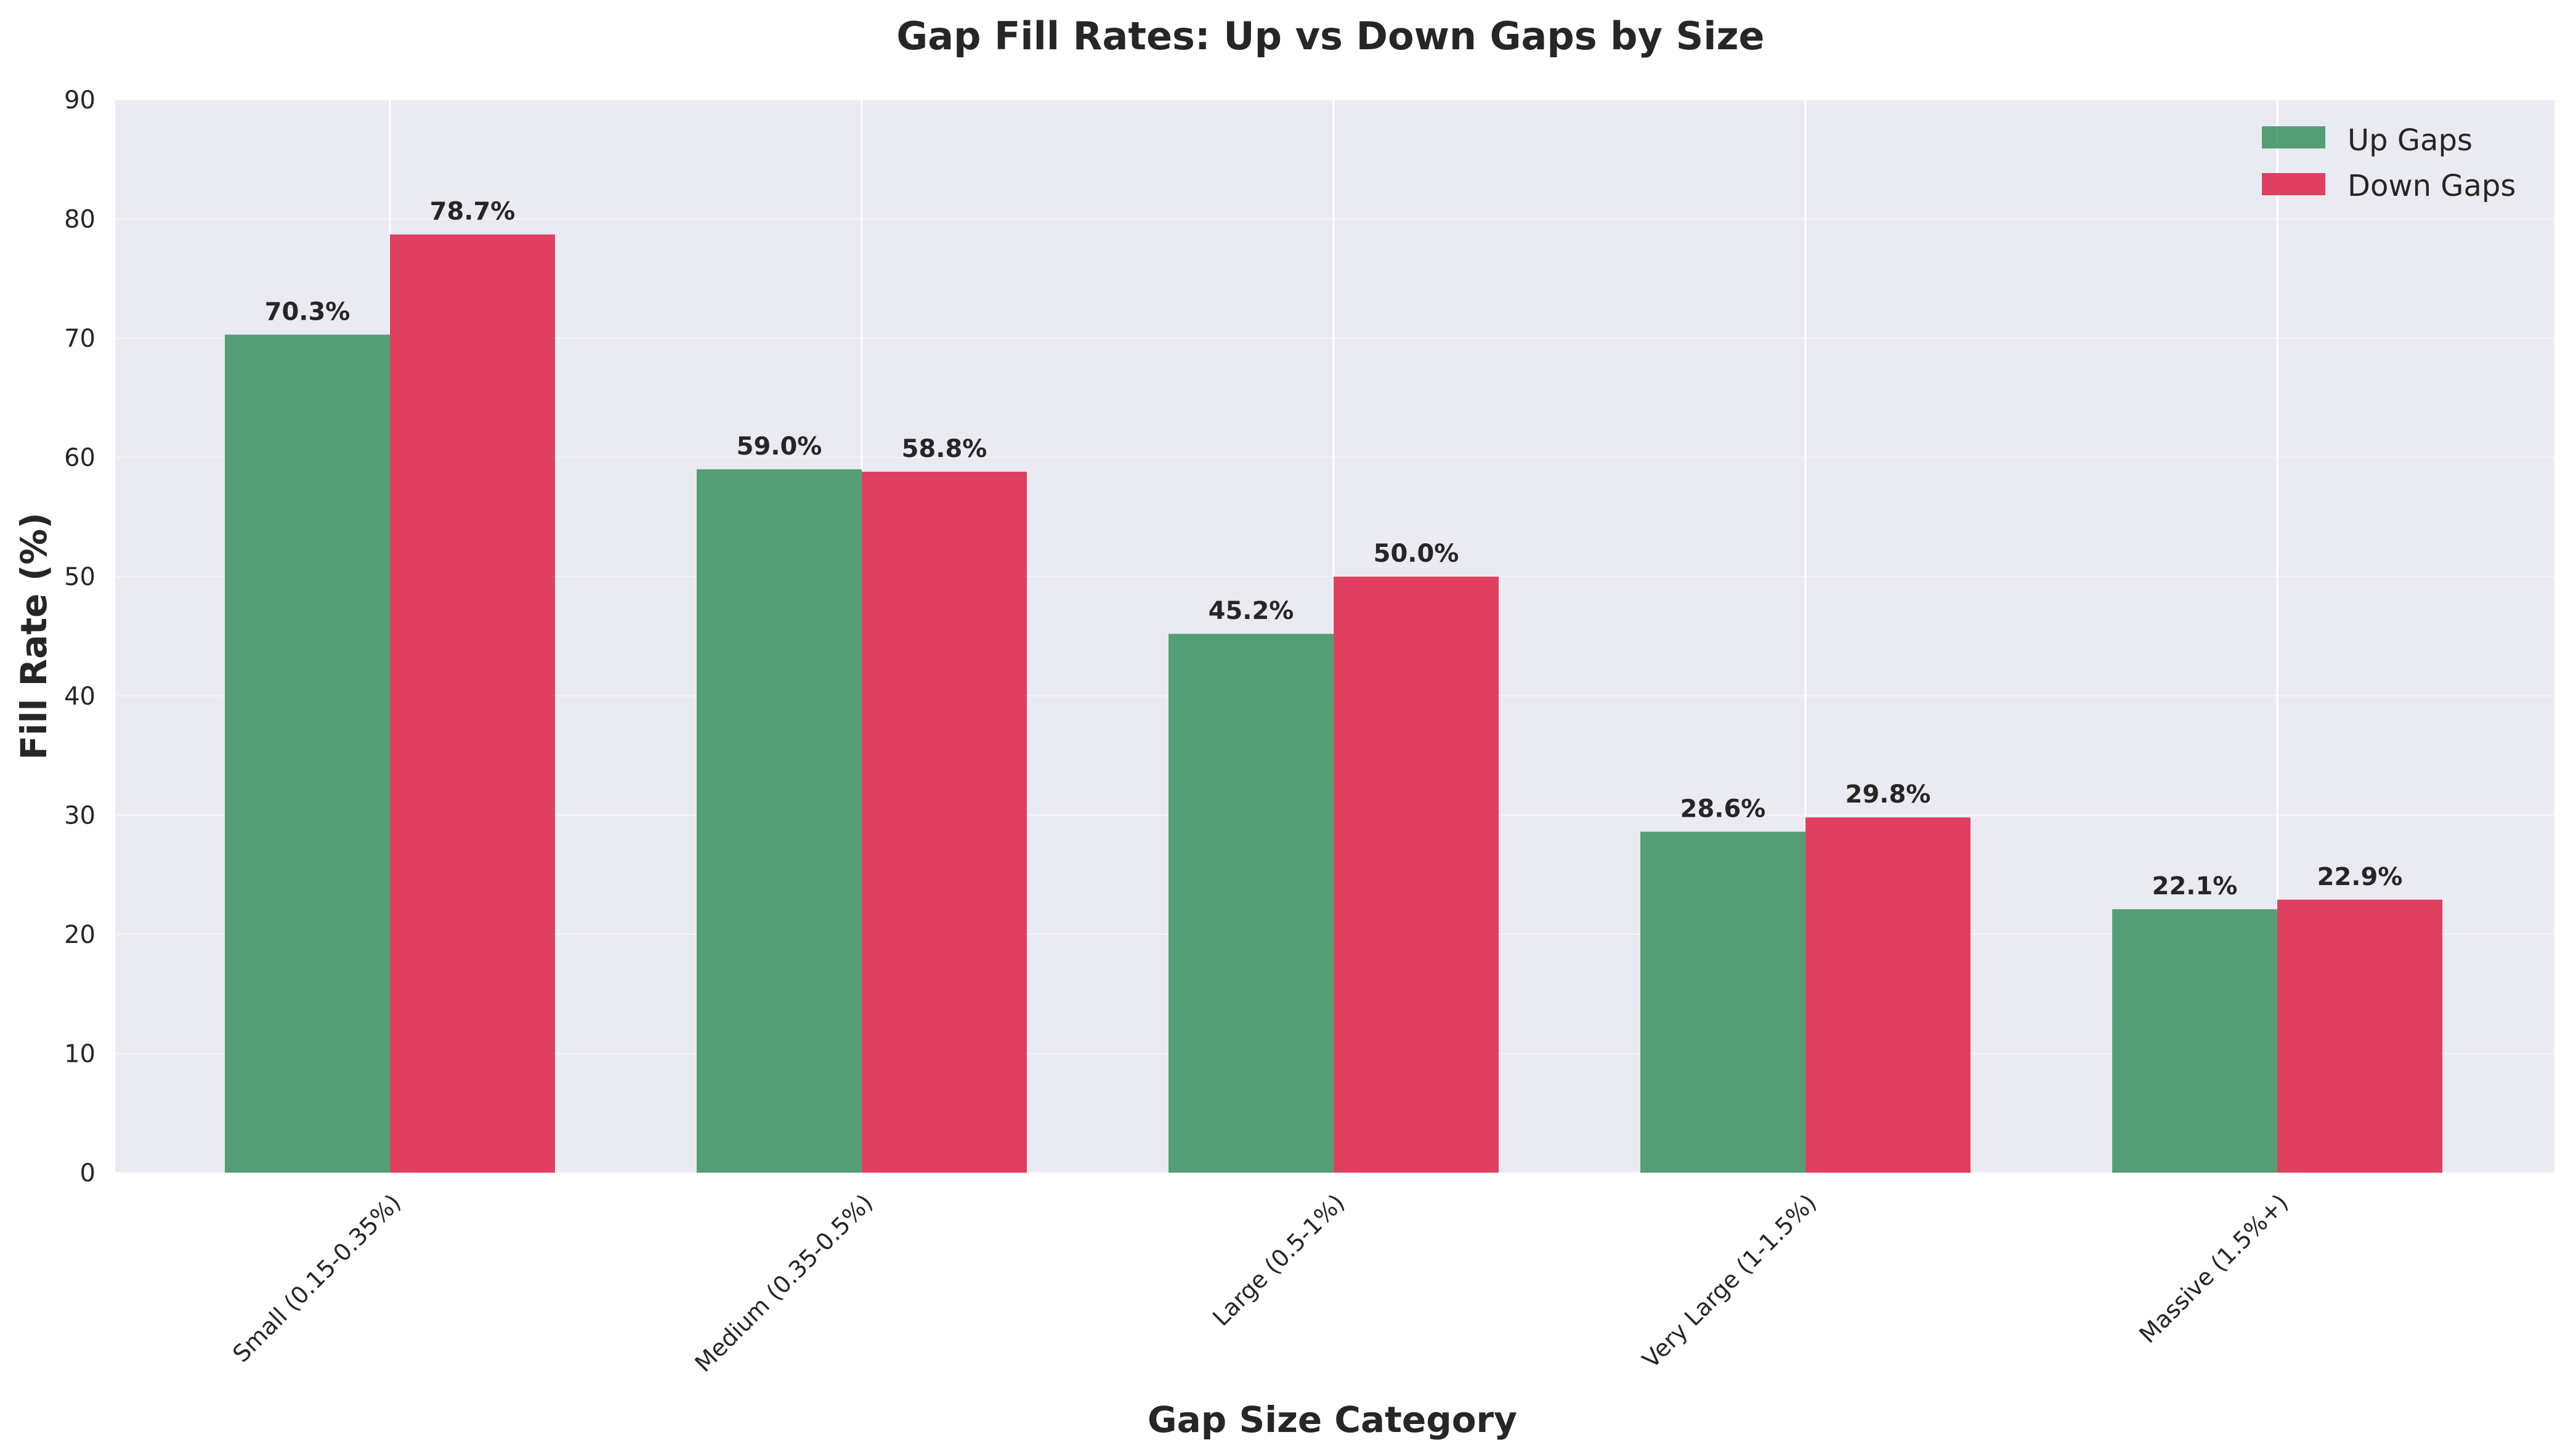  Describe the element at coordinates (34, 636) in the screenshot. I see `y-axis-label: Fill Rate (%)` at that location.